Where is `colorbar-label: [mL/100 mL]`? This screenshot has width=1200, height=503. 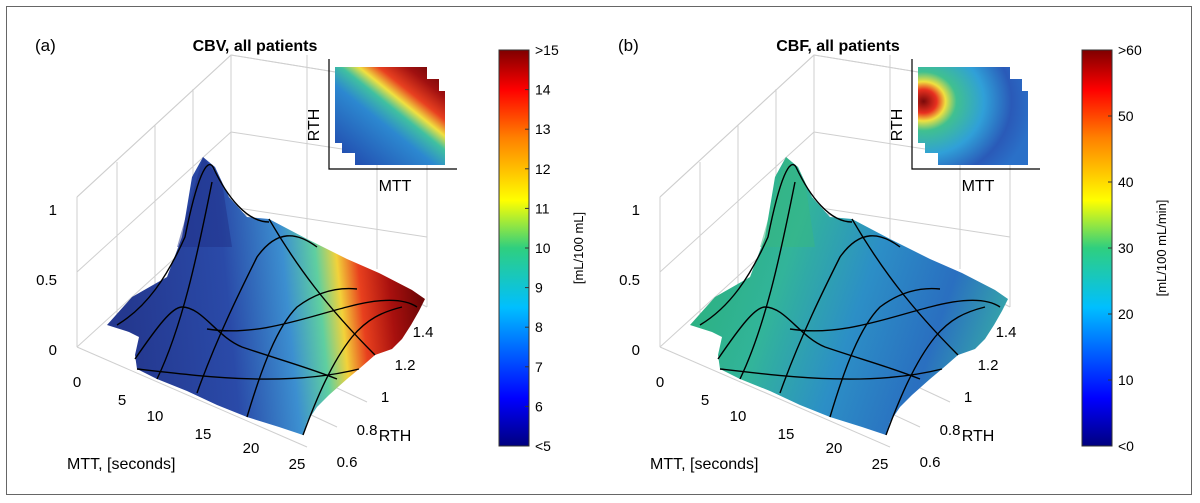
colorbar-label: [mL/100 mL] is located at coordinates (578, 248).